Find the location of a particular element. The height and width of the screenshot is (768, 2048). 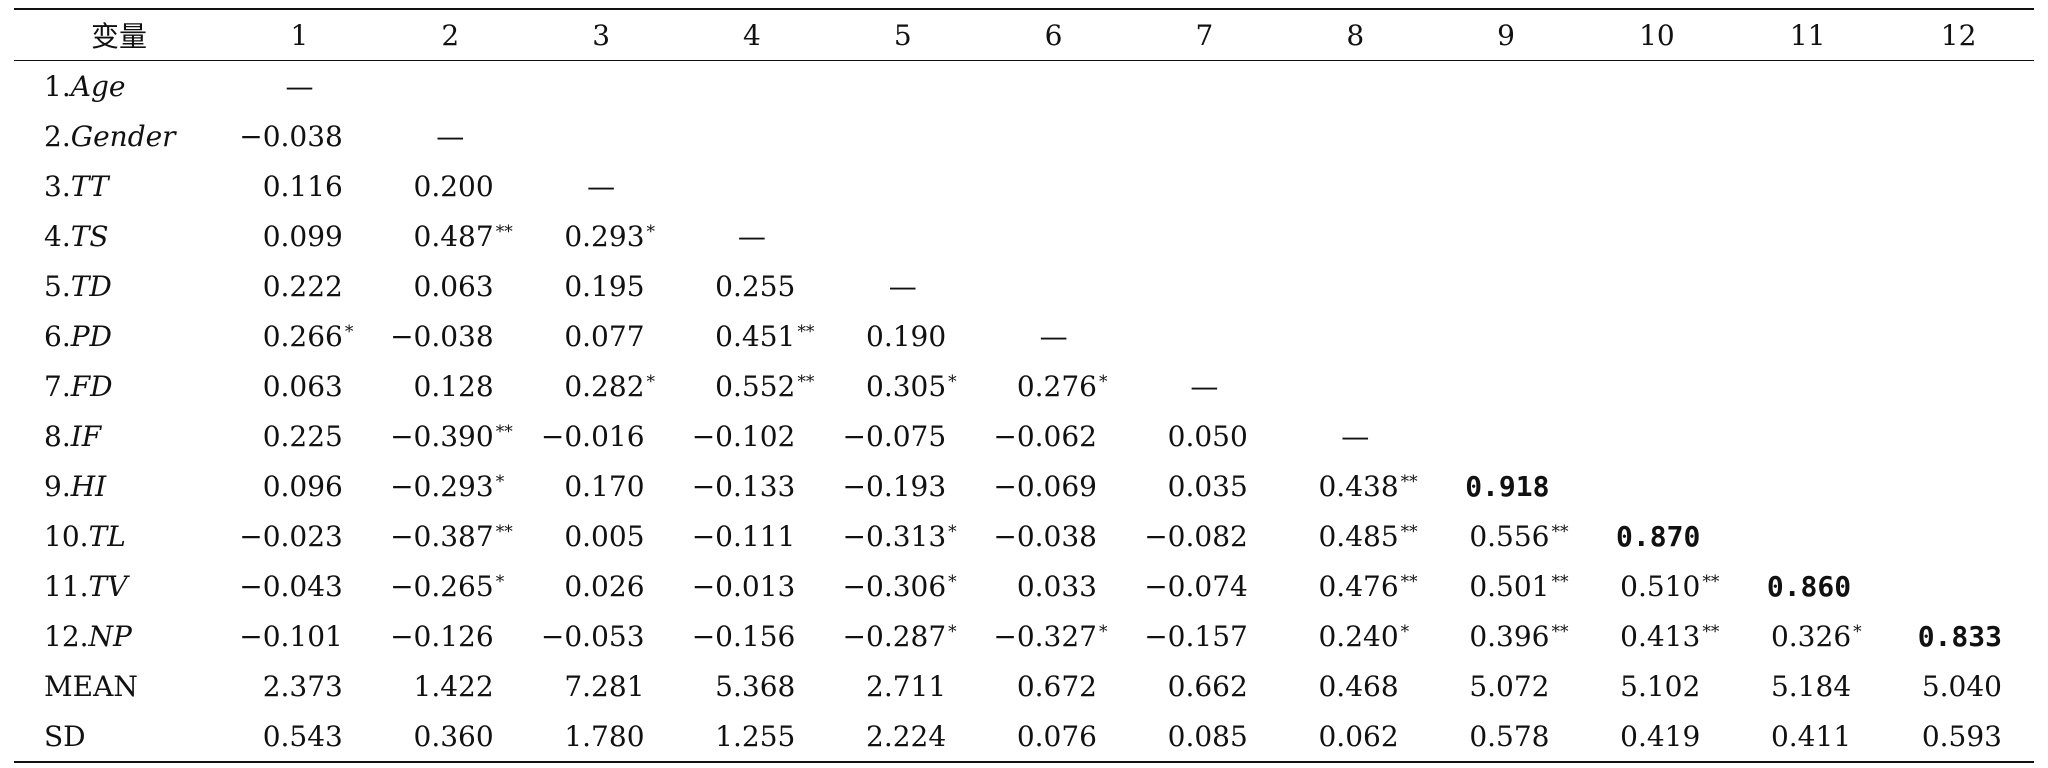

table-cell: 0.413 ** is located at coordinates (1656, 636).